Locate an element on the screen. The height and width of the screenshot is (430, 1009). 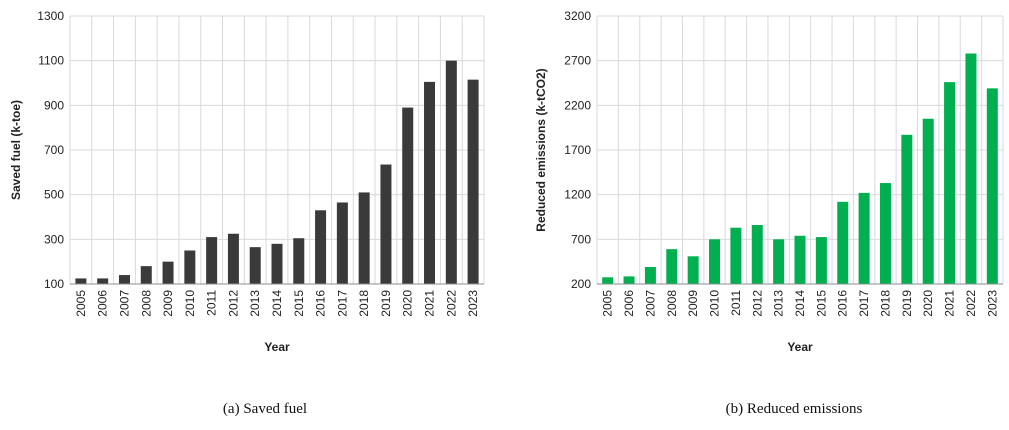
y-tick-label: 2200 is located at coordinates (577, 105).